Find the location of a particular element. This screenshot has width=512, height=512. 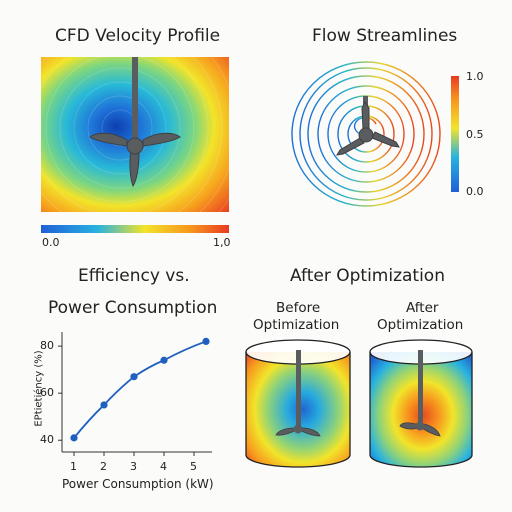

cfd-title: CFD Velocity Profile is located at coordinates (138, 36).